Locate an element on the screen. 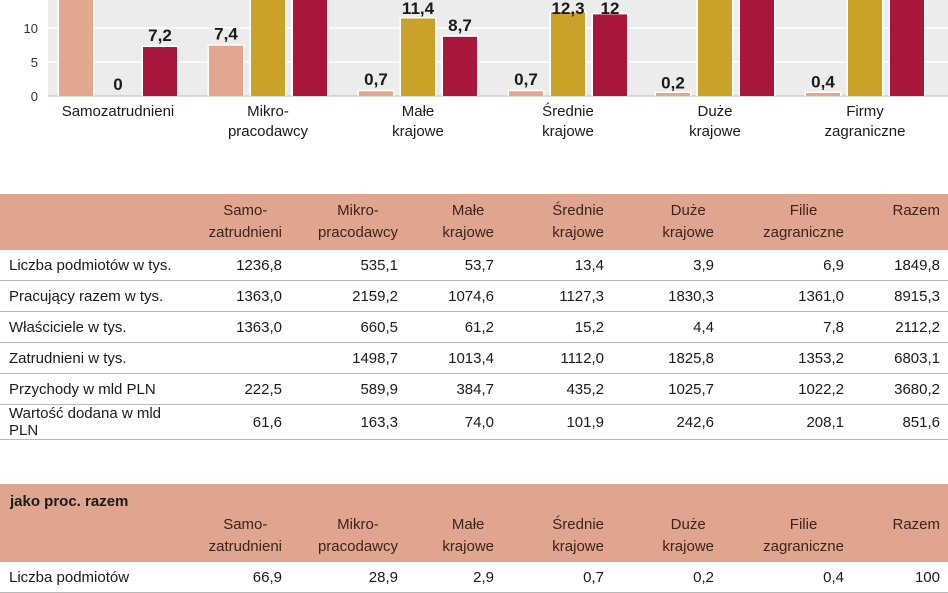 This screenshot has width=948, height=593. table-cell: 1498,7 is located at coordinates (348, 358).